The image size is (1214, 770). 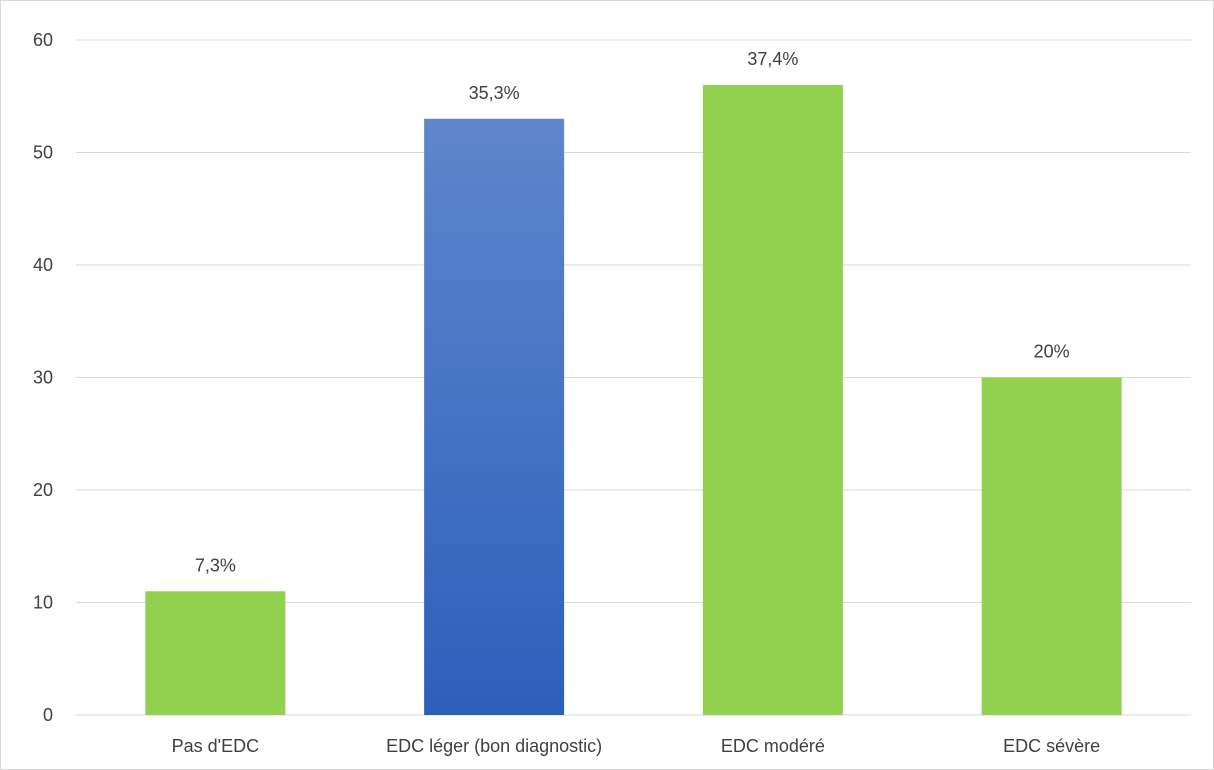 What do you see at coordinates (494, 93) in the screenshot?
I see `data-label: 35,3%` at bounding box center [494, 93].